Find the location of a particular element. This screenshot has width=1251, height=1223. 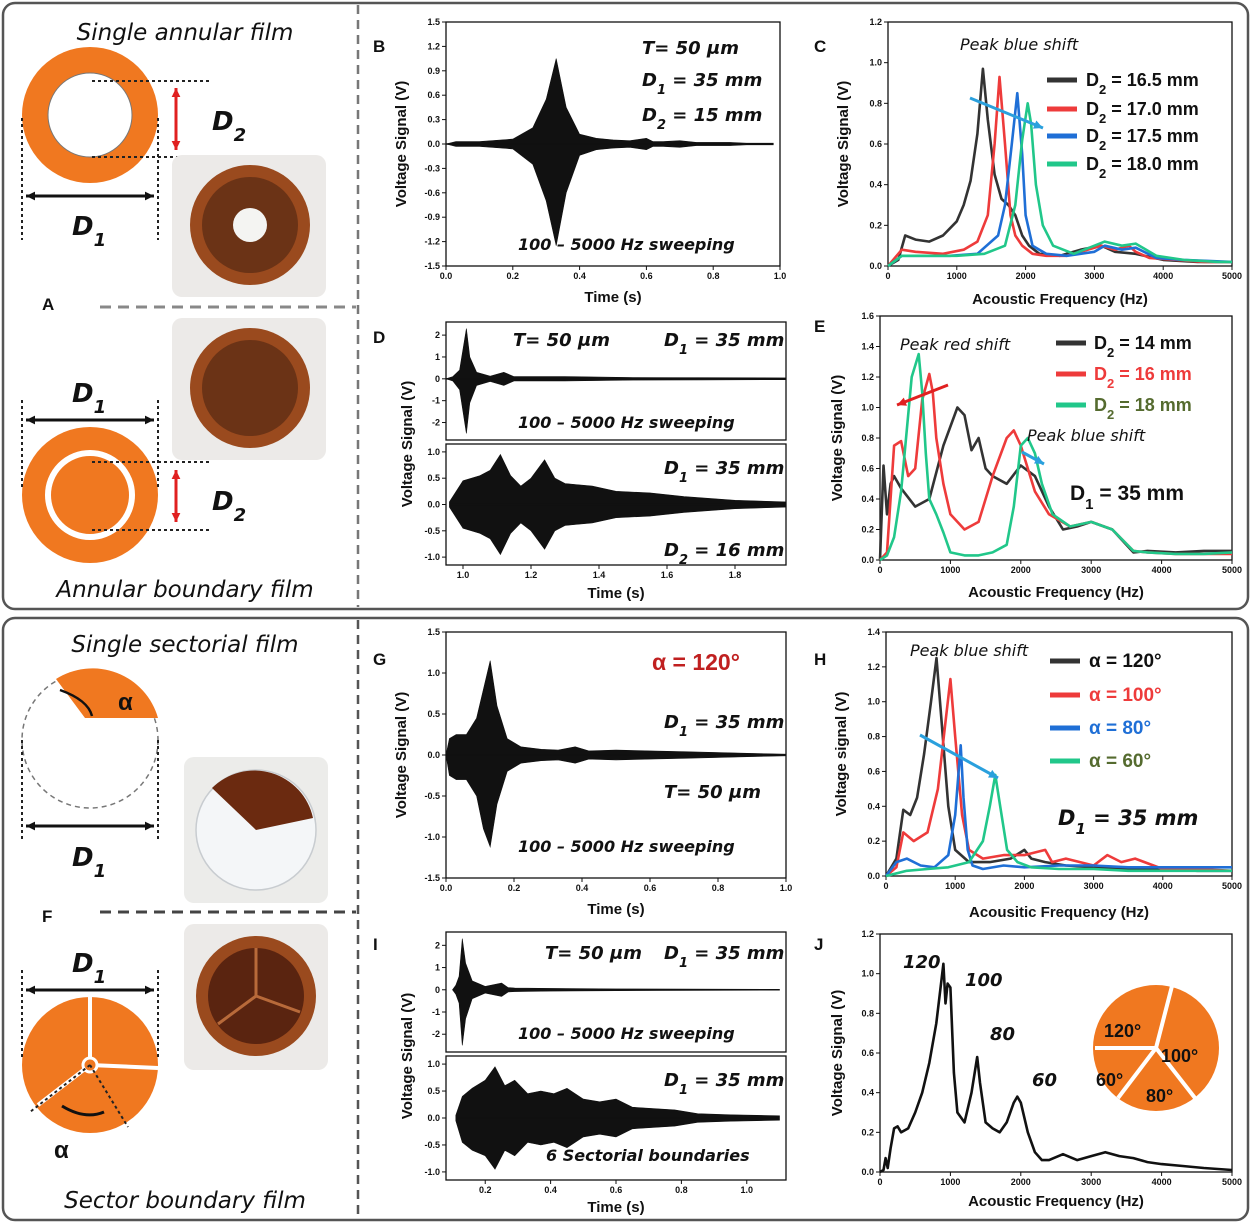

blue-shift-arrow-h is located at coordinates (959, 756).